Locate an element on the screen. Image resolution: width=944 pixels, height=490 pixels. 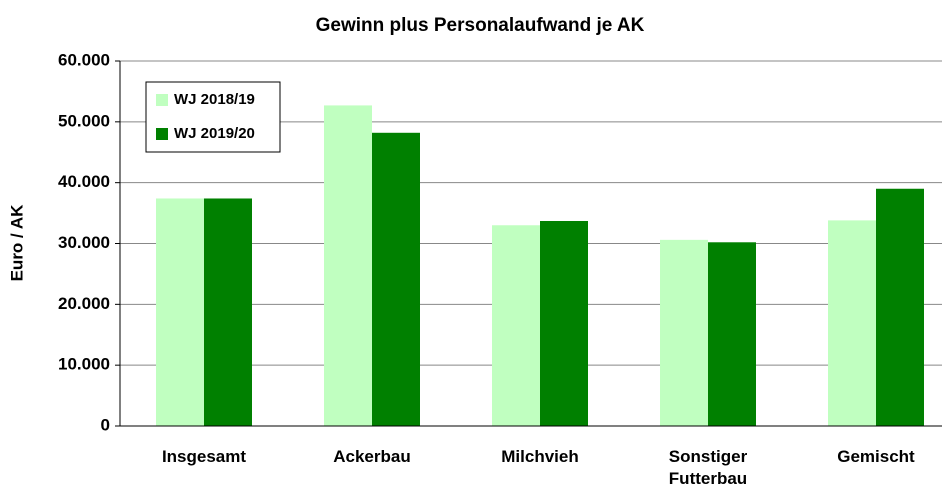
y-tick-label: 60.000 is located at coordinates (84, 59).